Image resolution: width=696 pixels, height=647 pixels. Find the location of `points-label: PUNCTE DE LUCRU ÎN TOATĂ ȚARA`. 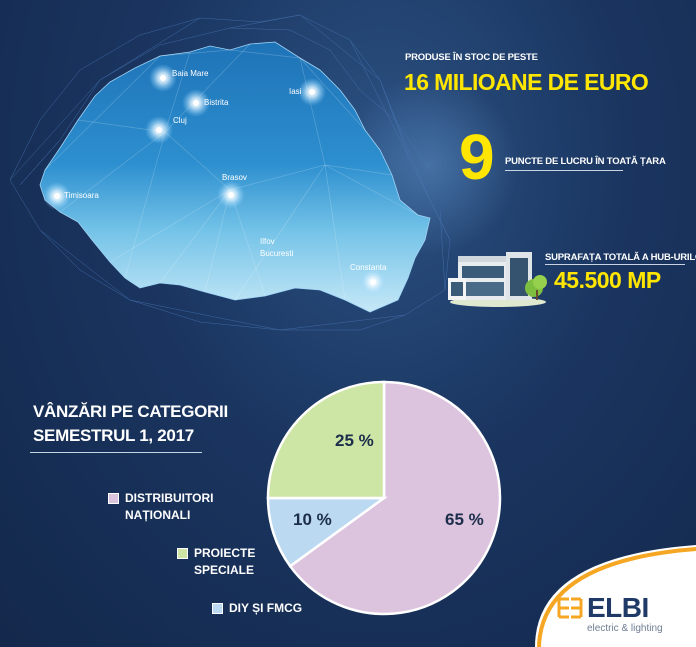

points-label: PUNCTE DE LUCRU ÎN TOATĂ ȚARA is located at coordinates (585, 161).